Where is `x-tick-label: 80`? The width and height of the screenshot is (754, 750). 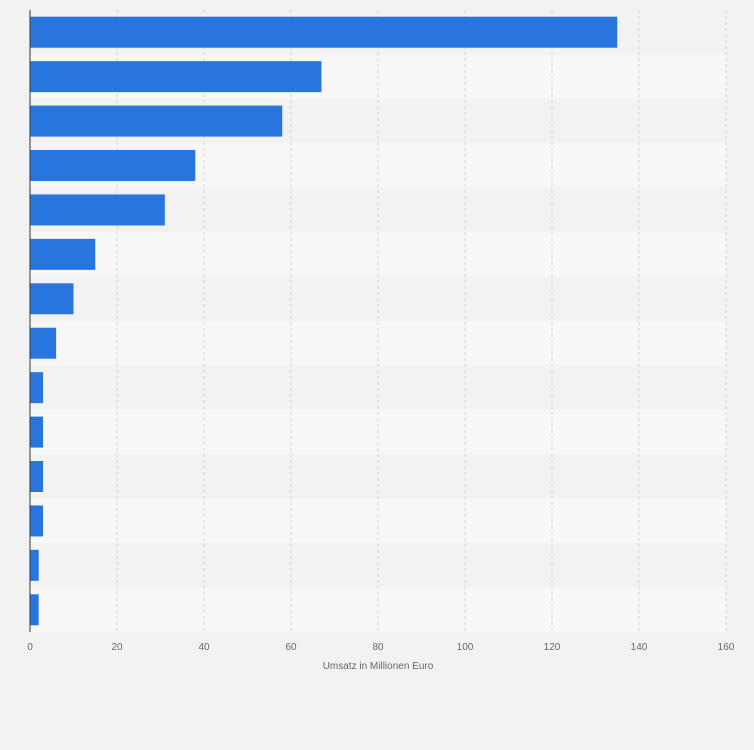 x-tick-label: 80 is located at coordinates (378, 647).